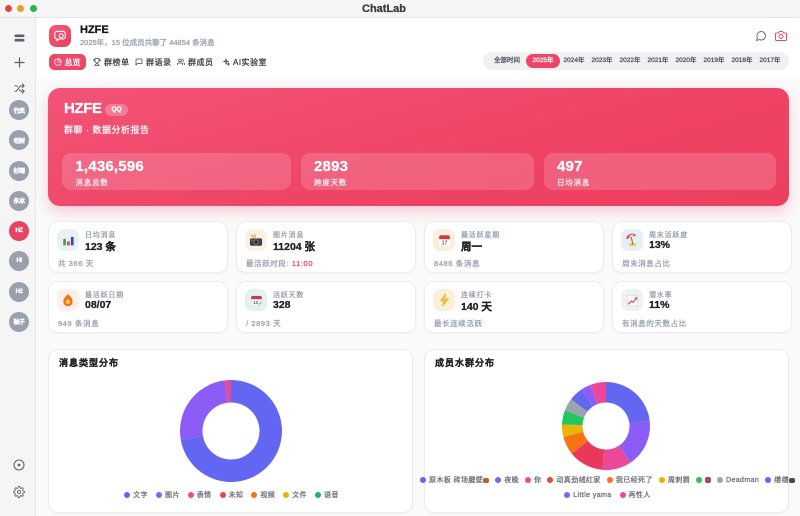 This screenshot has height=516, width=800. Describe the element at coordinates (444, 243) in the screenshot. I see `svg-text: 17` at that location.